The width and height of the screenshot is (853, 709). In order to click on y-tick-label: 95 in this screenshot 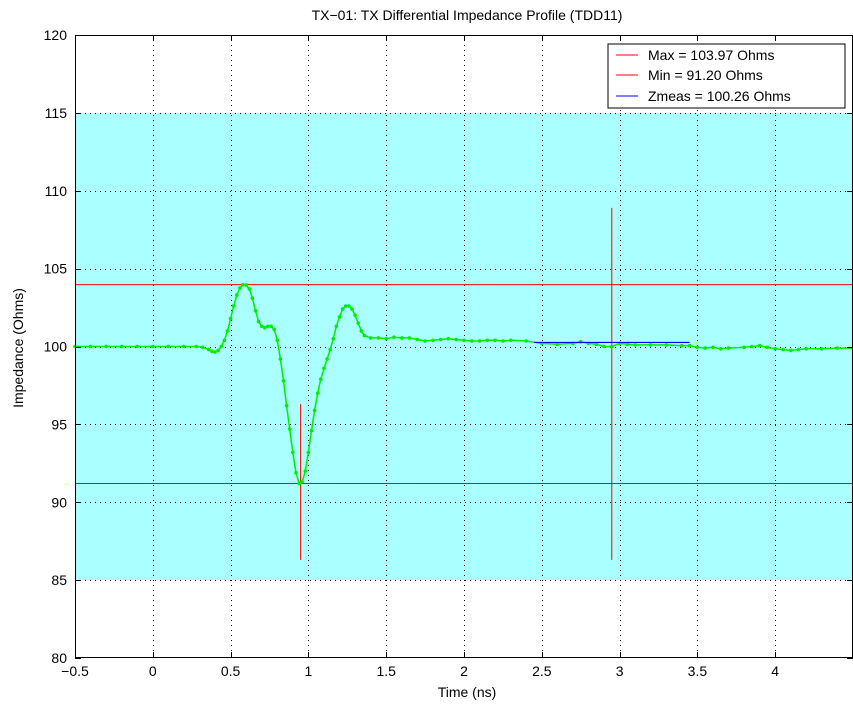, I will do `click(59, 424)`.